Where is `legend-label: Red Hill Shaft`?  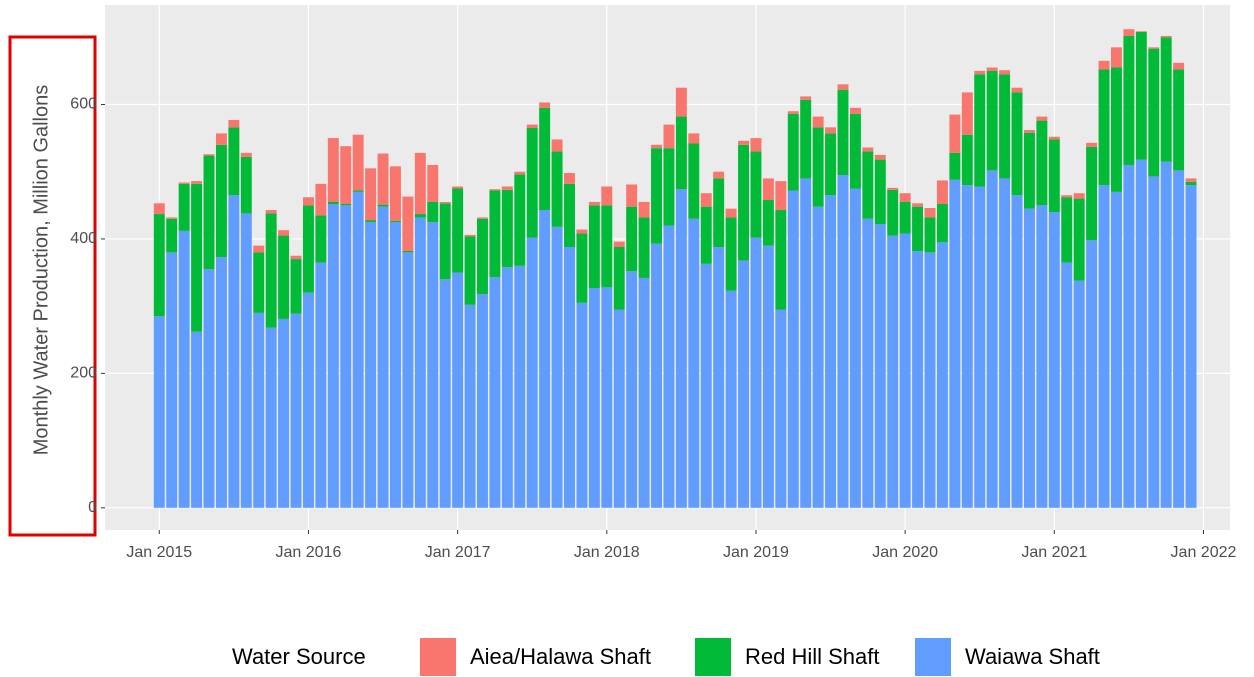 legend-label: Red Hill Shaft is located at coordinates (812, 656).